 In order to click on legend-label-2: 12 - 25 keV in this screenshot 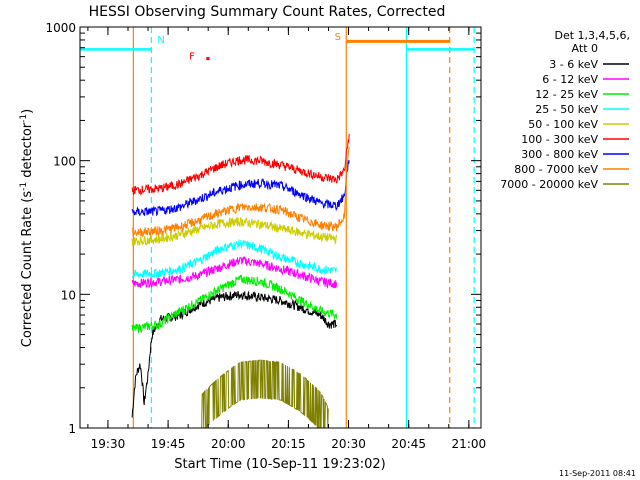, I will do `click(566, 94)`.